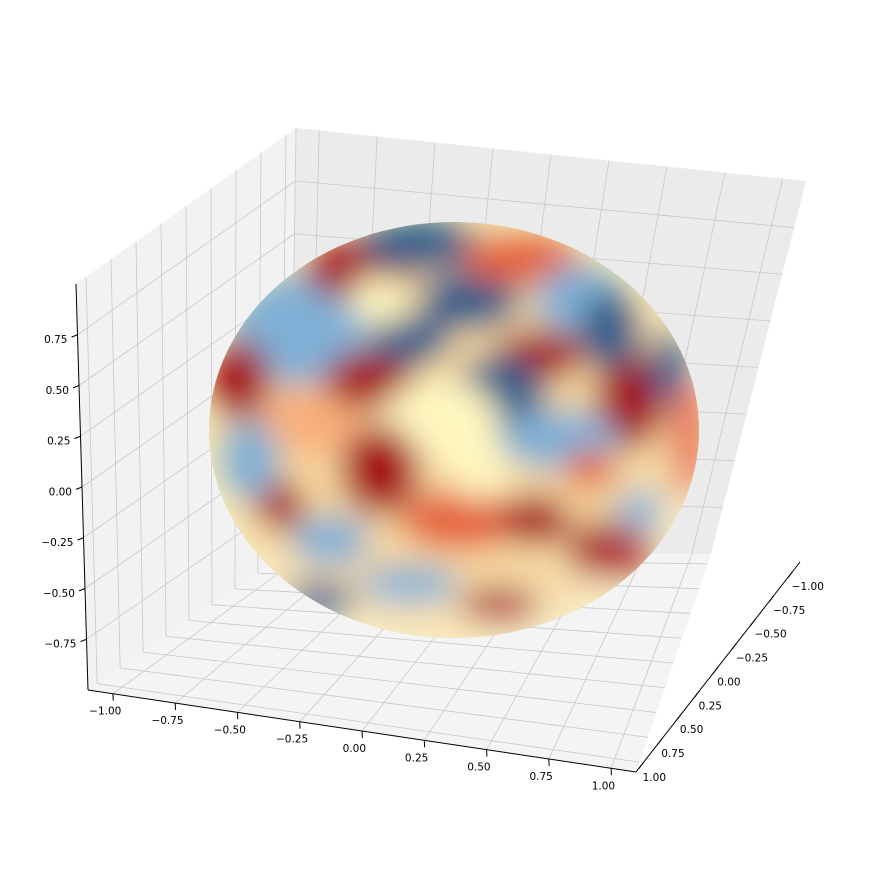  I want to click on x-axis-label: 0.00, so click(354, 749).